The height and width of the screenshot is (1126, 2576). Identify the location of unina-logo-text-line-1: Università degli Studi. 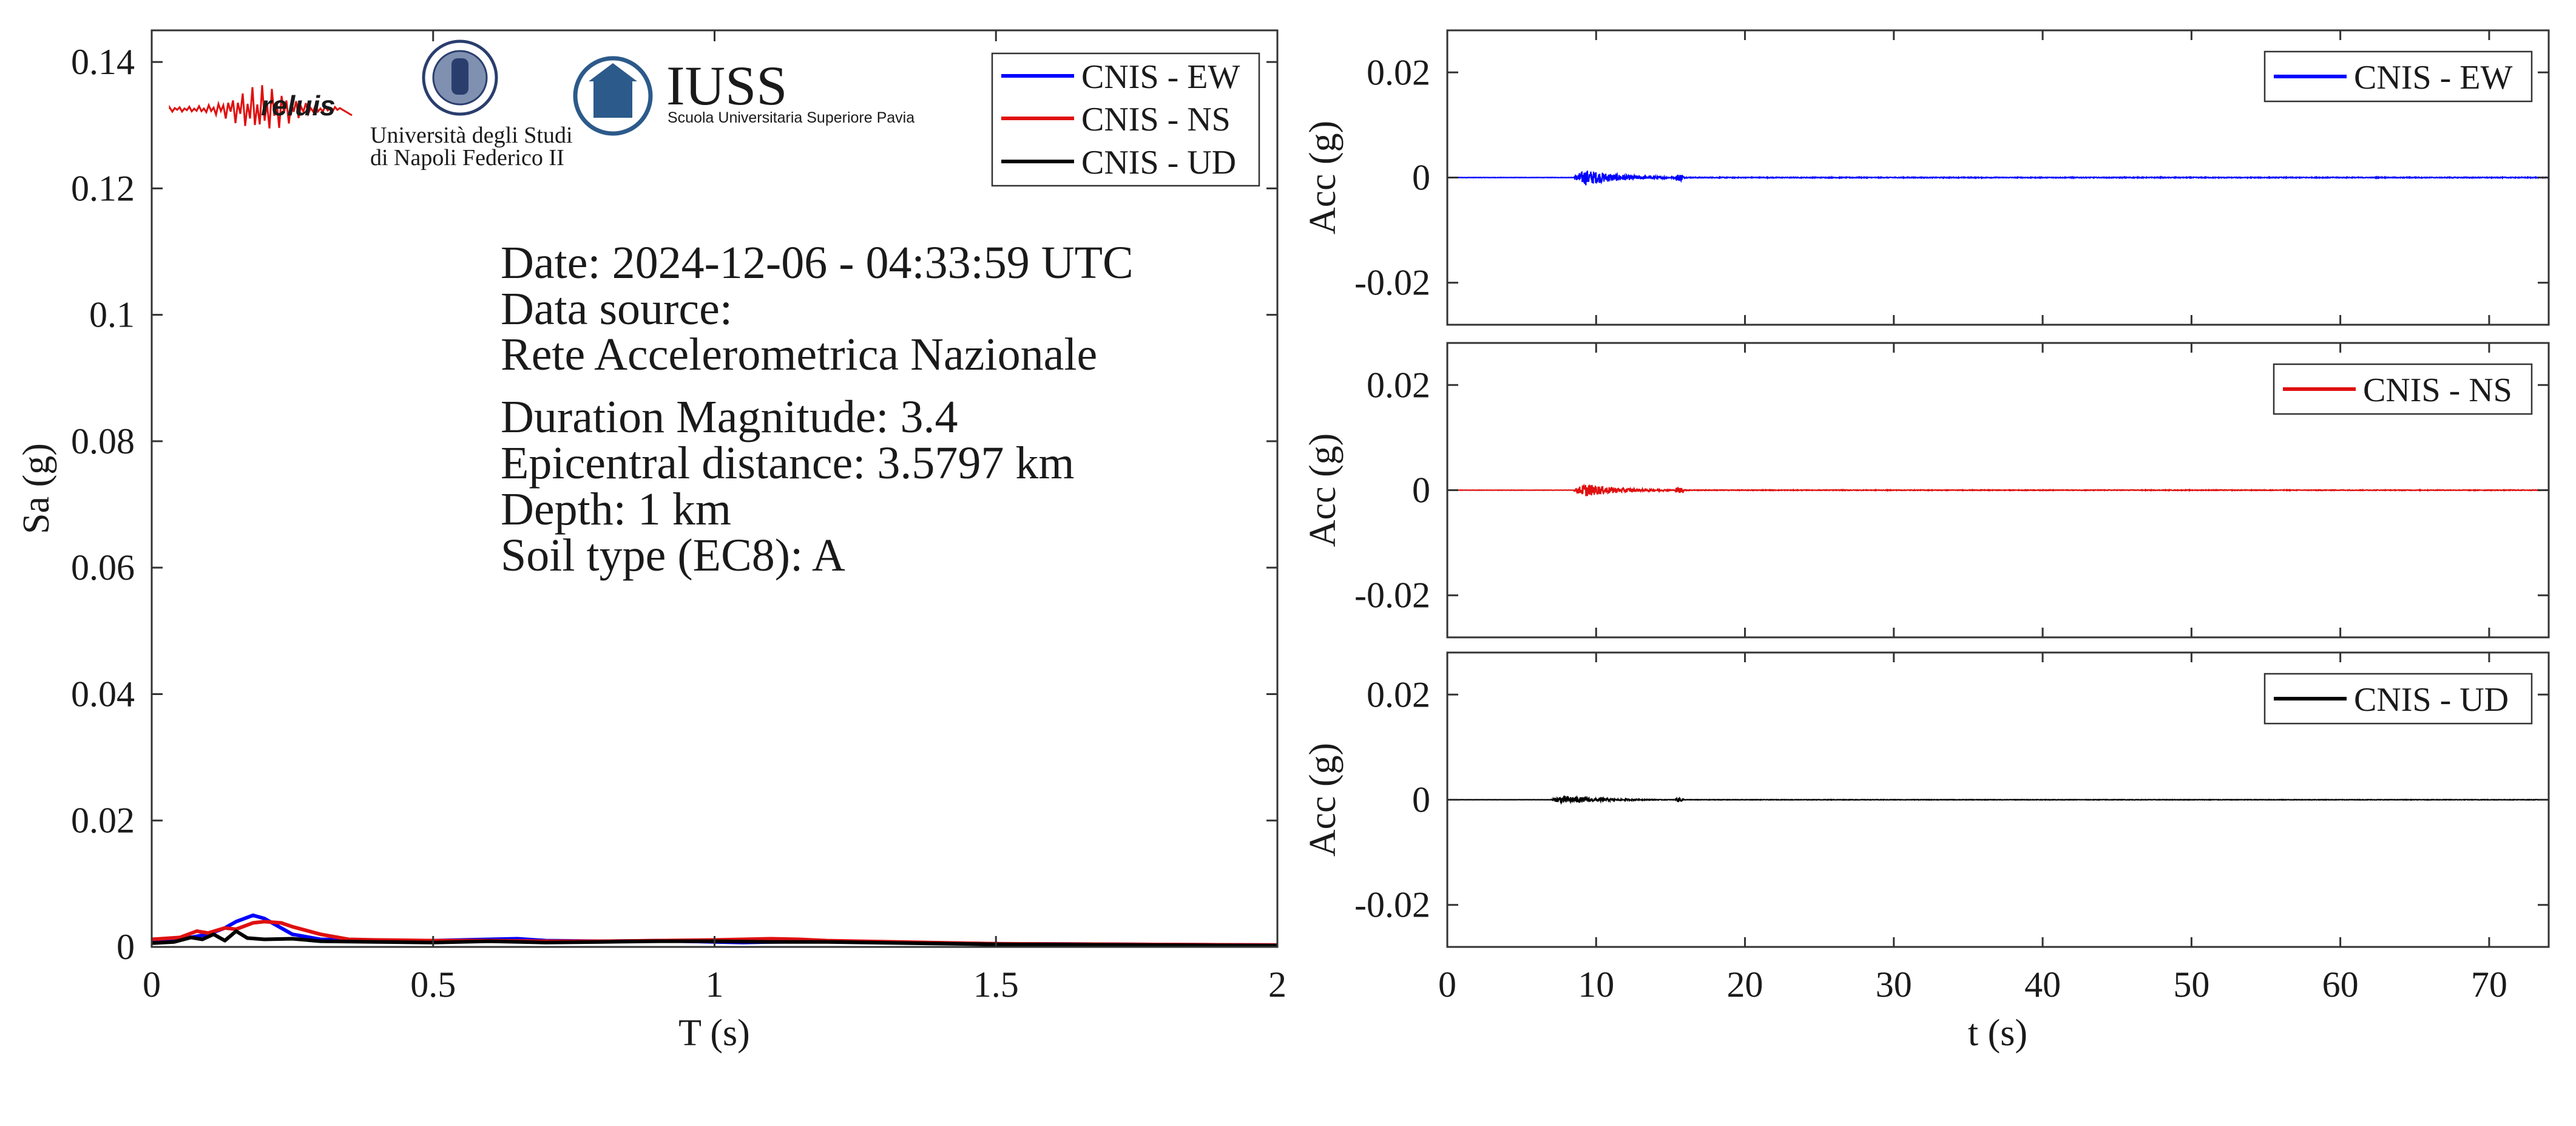
(471, 135).